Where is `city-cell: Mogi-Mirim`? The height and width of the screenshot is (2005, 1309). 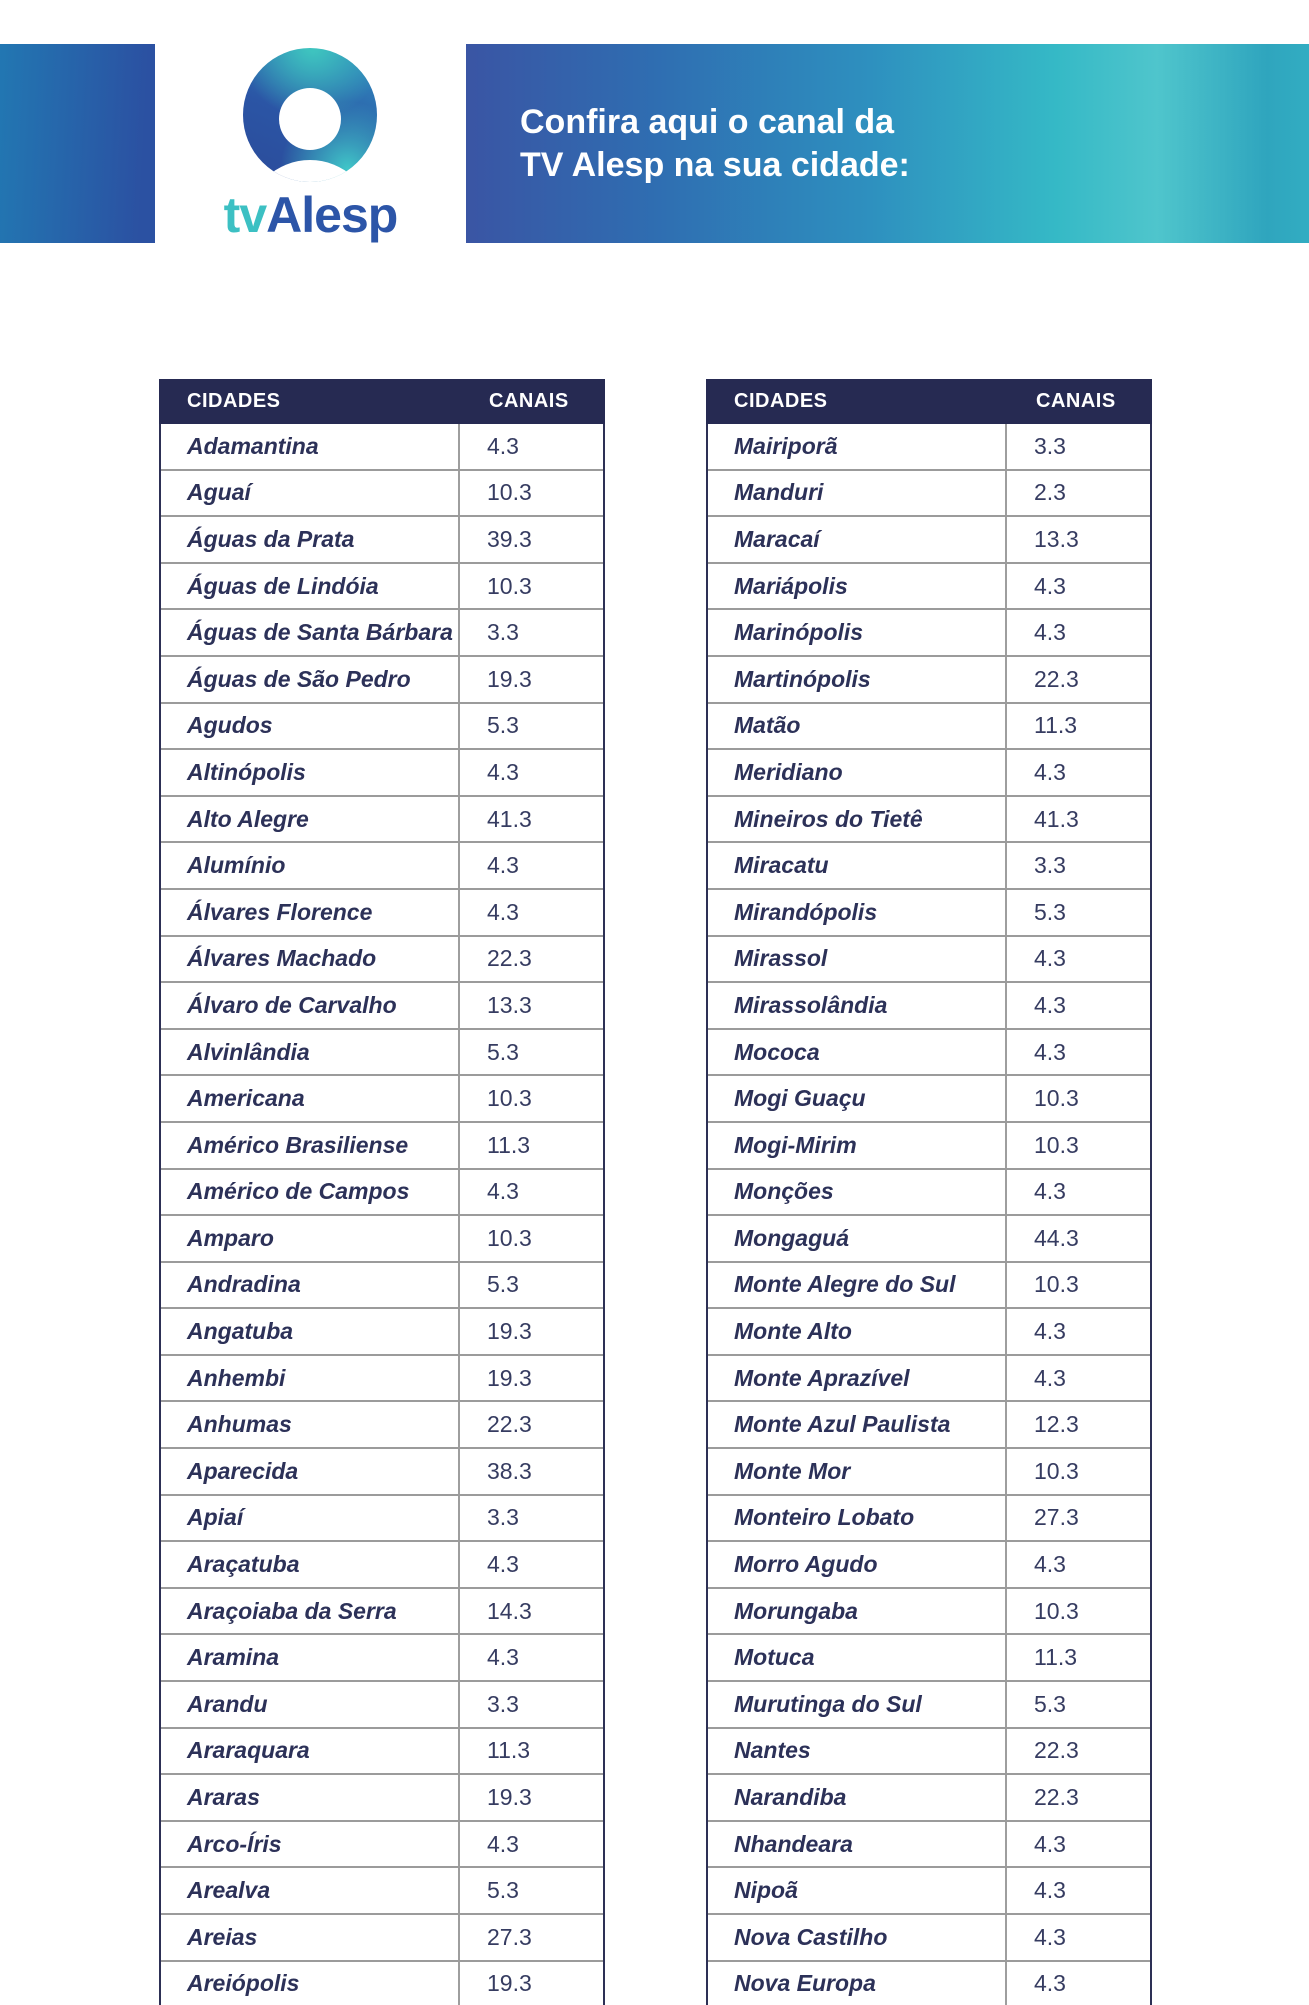 city-cell: Mogi-Mirim is located at coordinates (857, 1145).